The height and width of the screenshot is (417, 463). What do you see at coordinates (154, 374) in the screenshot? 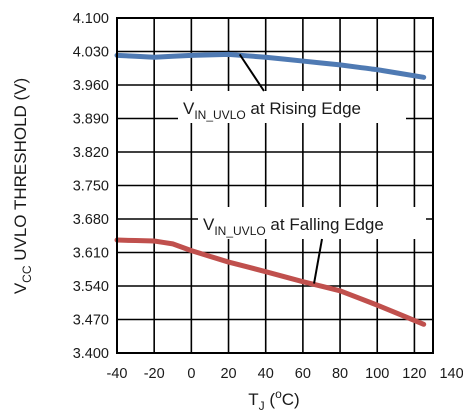
I see `x-tick-label: -20` at bounding box center [154, 374].